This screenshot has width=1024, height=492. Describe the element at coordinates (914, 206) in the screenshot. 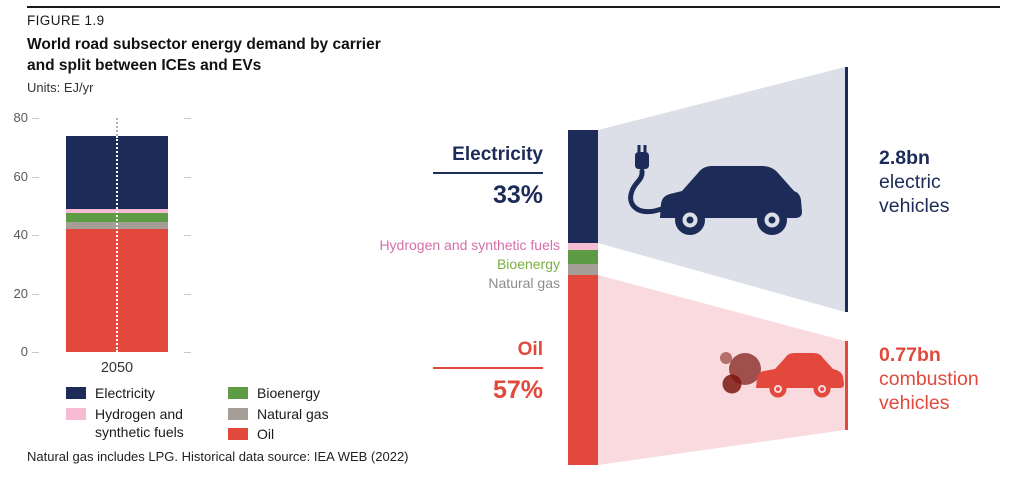

I see `ev-count-line2: vehicles` at that location.